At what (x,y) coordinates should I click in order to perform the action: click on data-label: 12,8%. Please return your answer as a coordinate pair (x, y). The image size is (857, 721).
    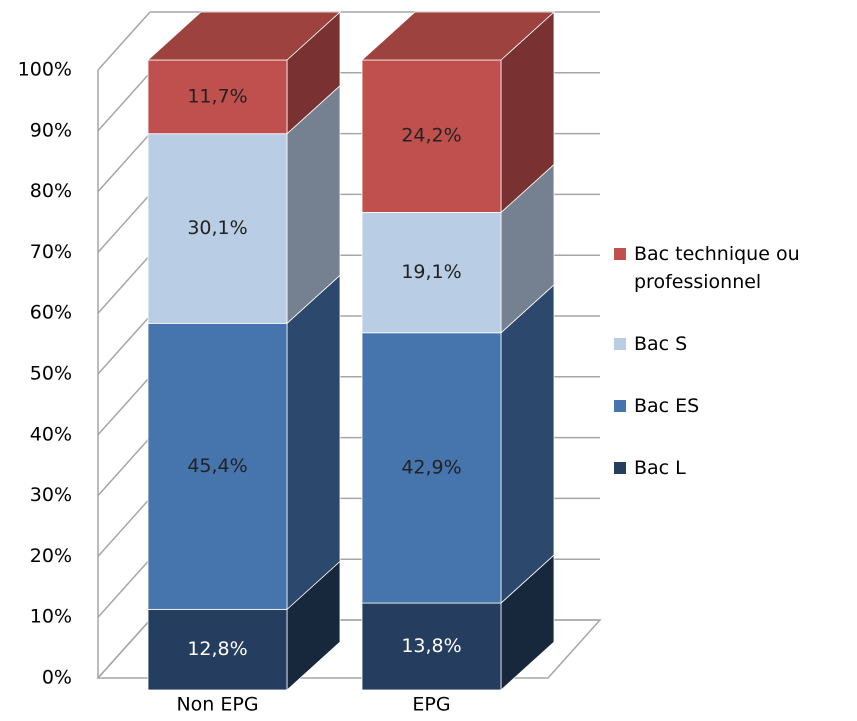
    Looking at the image, I should click on (217, 649).